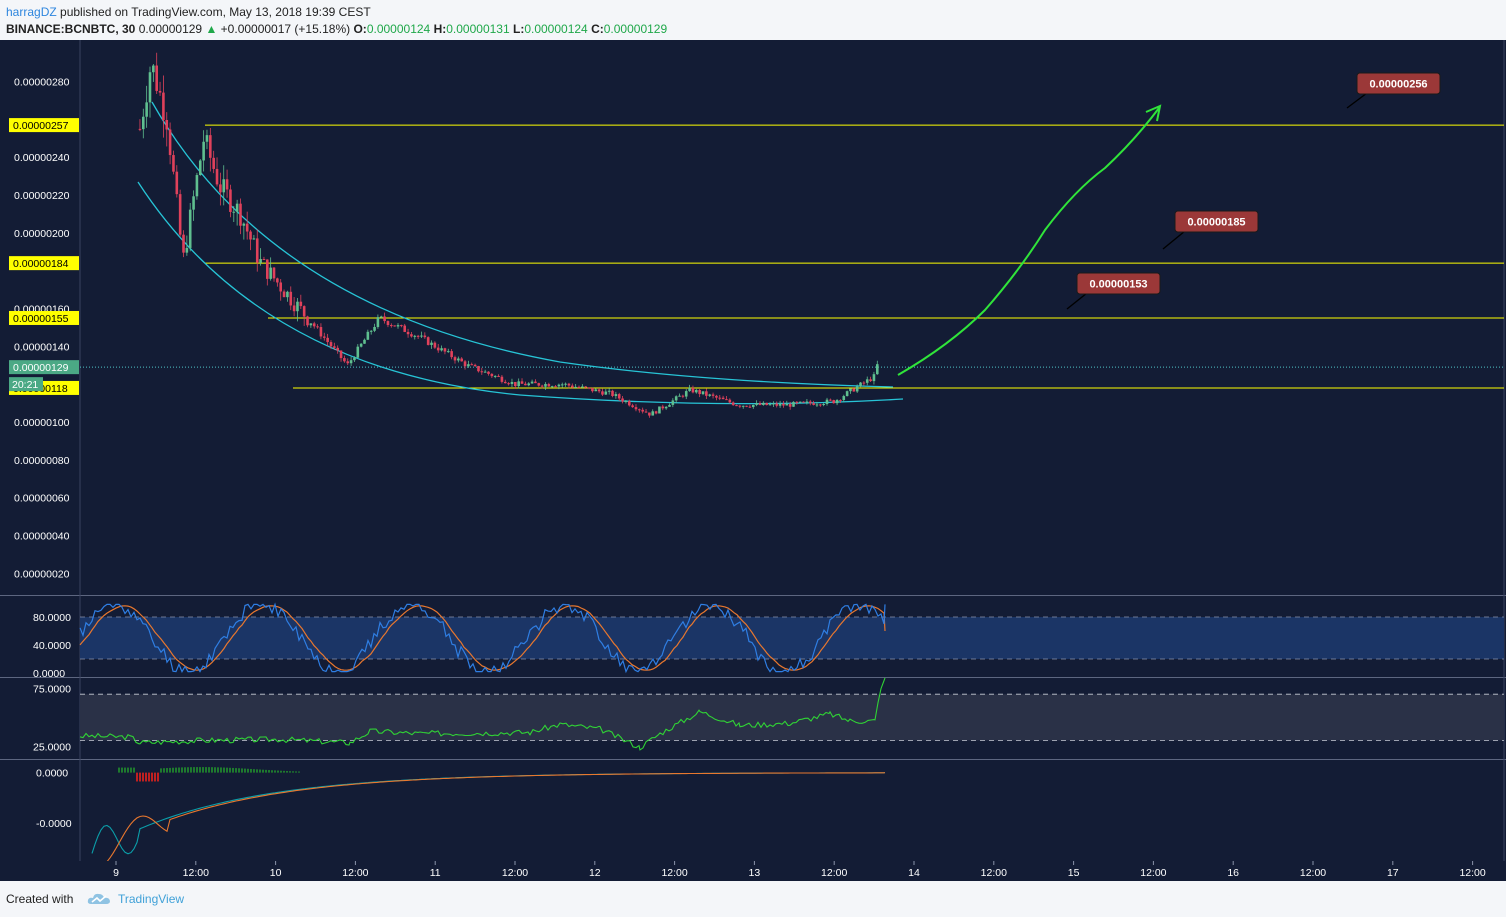  What do you see at coordinates (1216, 221) in the screenshot?
I see `target-label-box` at bounding box center [1216, 221].